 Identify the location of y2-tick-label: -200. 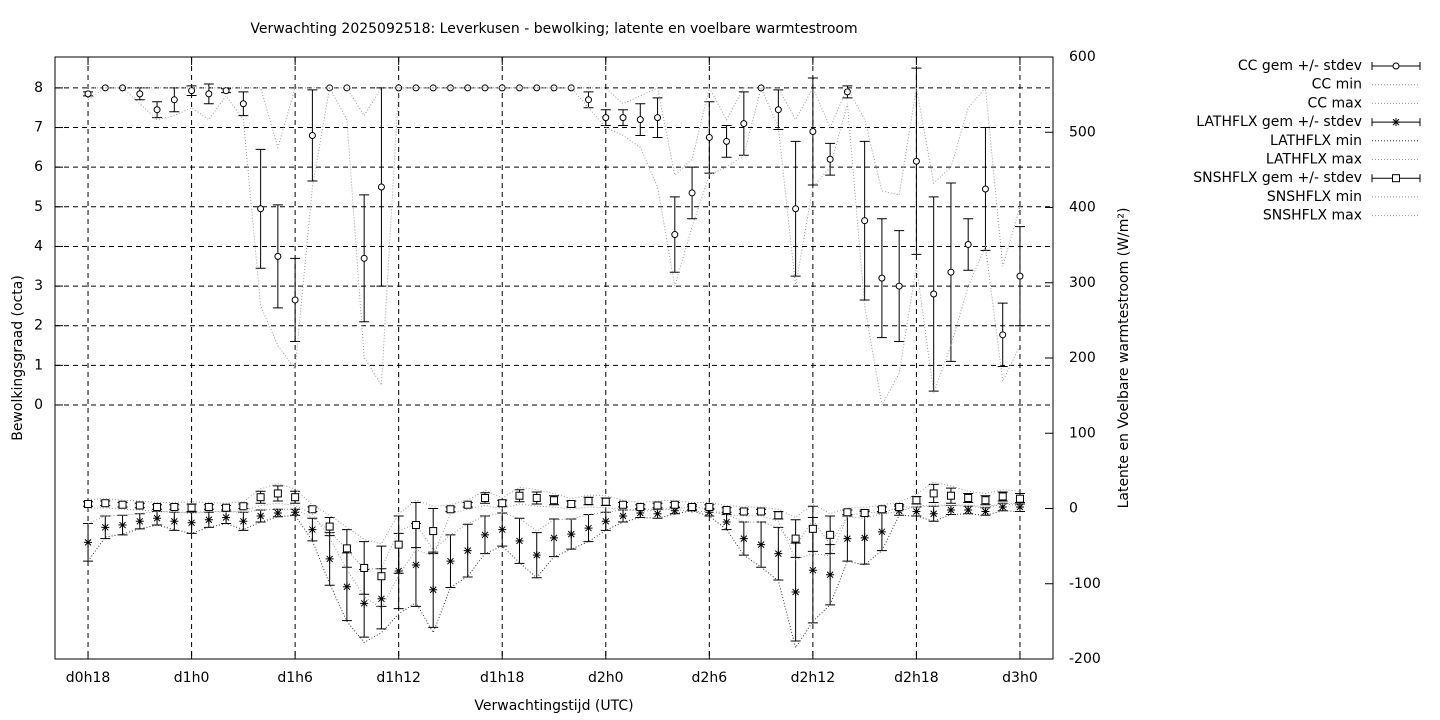
(1085, 659).